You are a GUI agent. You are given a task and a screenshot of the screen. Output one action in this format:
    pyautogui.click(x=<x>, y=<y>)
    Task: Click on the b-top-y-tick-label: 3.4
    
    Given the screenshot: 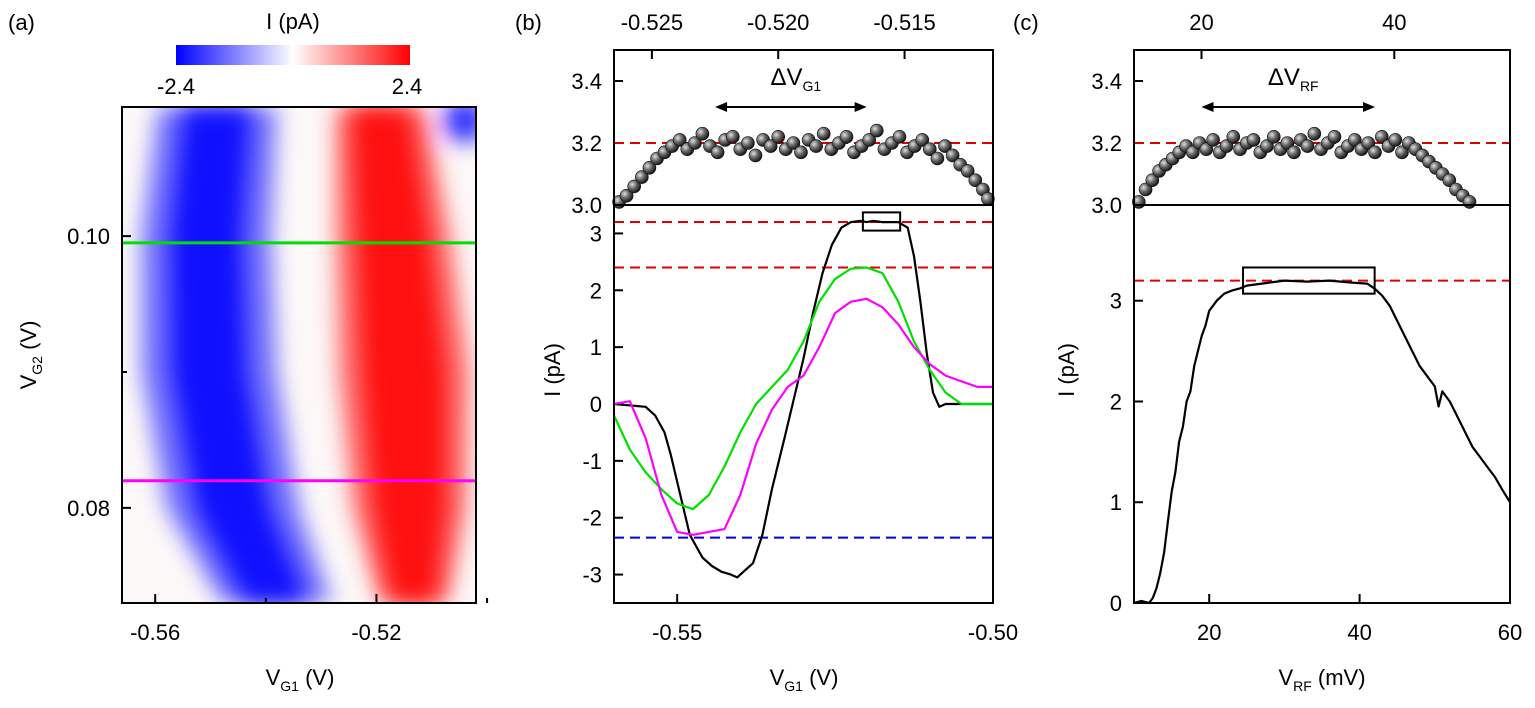 What is the action you would take?
    pyautogui.click(x=586, y=81)
    